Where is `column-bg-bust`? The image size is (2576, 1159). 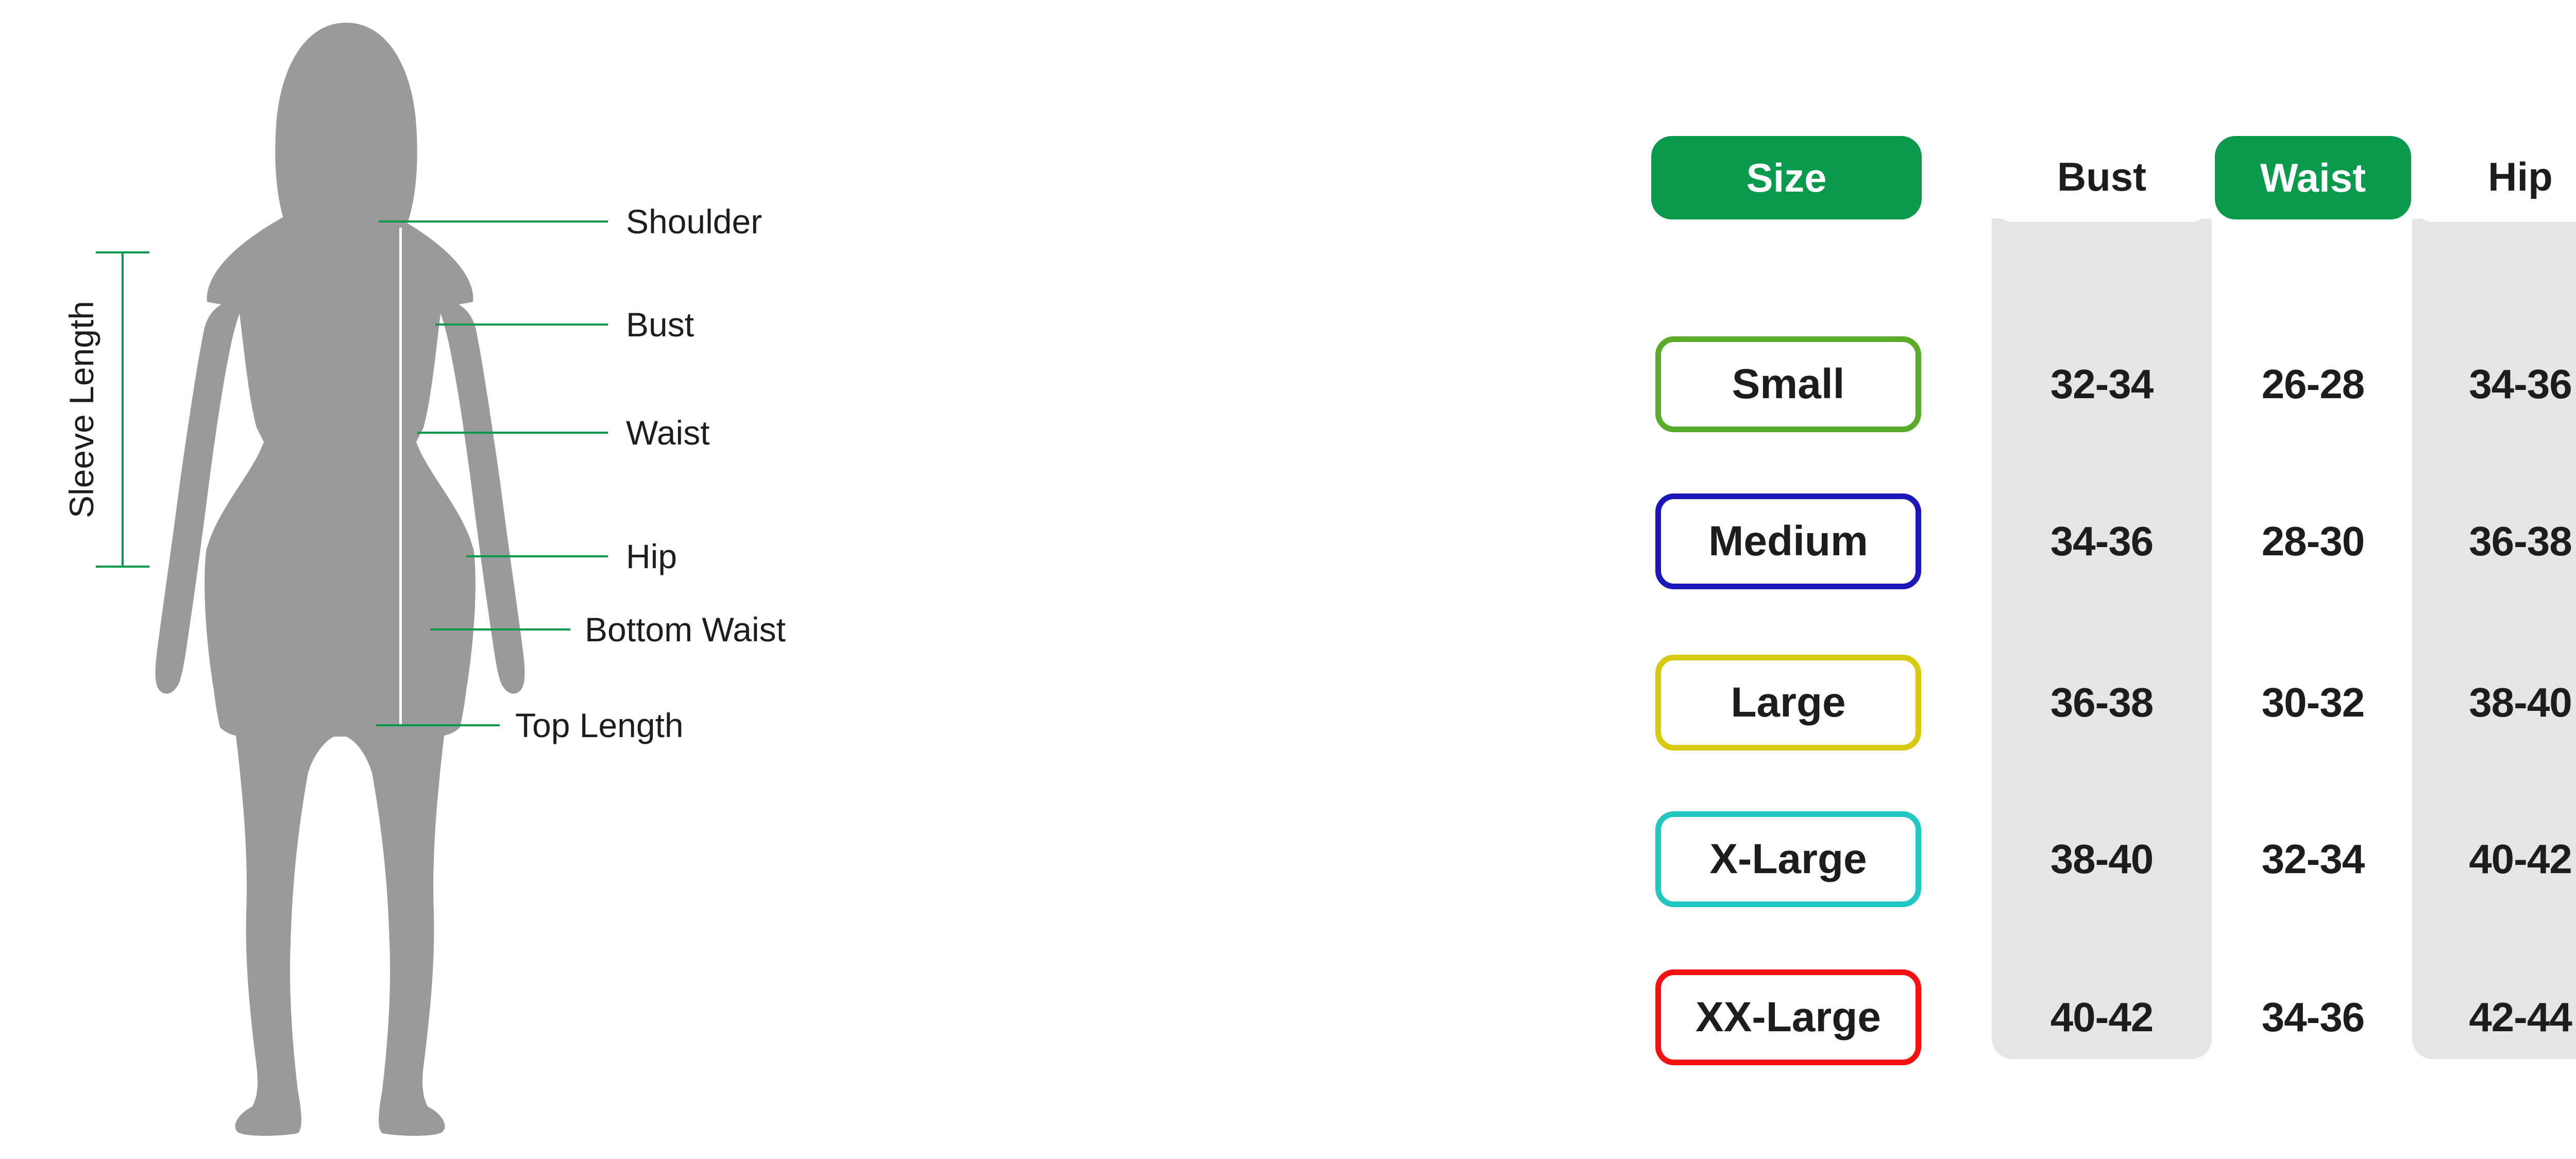 column-bg-bust is located at coordinates (2102, 638).